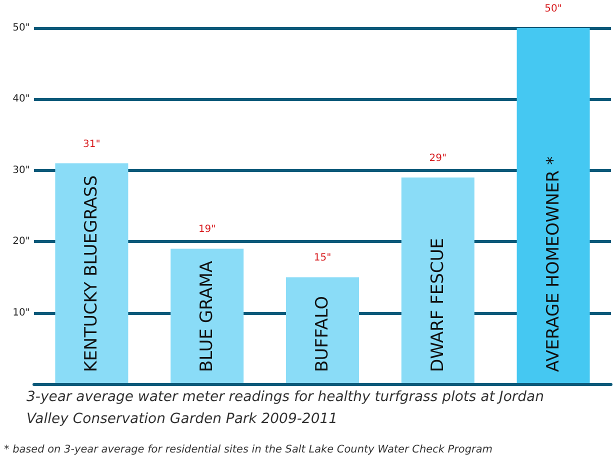 The width and height of the screenshot is (613, 457). What do you see at coordinates (21, 99) in the screenshot?
I see `y-tick-label: 40"` at bounding box center [21, 99].